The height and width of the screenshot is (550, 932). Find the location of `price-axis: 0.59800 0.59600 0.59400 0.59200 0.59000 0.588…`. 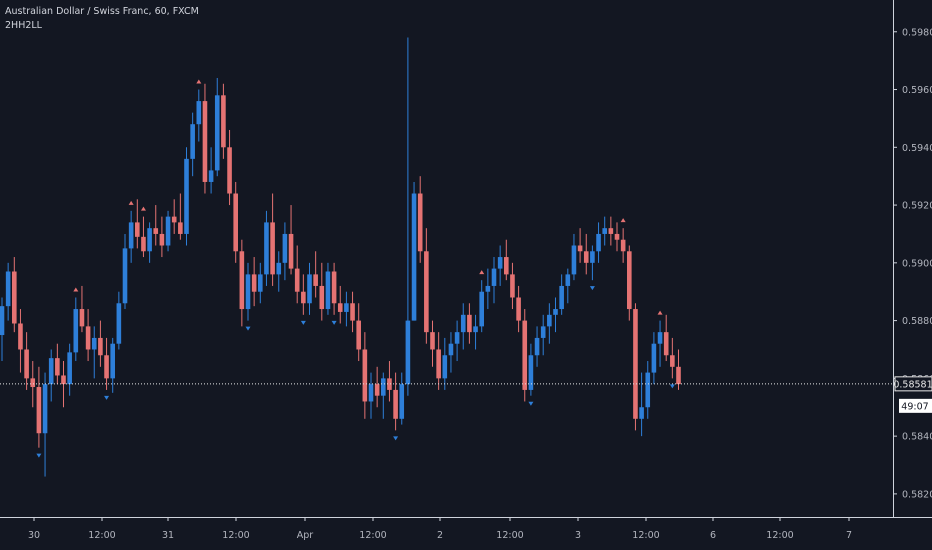

price-axis: 0.59800 0.59600 0.59400 0.59200 0.59000 0.588… is located at coordinates (912, 263).